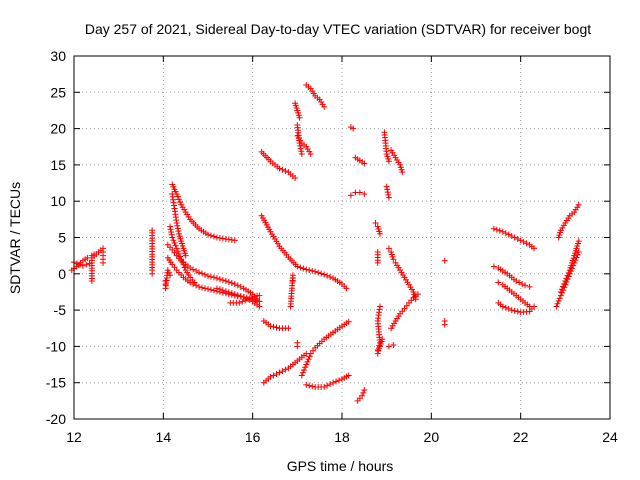 This screenshot has height=480, width=640. What do you see at coordinates (15, 238) in the screenshot?
I see `y-axis-label: SDTVAR / TECUs` at bounding box center [15, 238].